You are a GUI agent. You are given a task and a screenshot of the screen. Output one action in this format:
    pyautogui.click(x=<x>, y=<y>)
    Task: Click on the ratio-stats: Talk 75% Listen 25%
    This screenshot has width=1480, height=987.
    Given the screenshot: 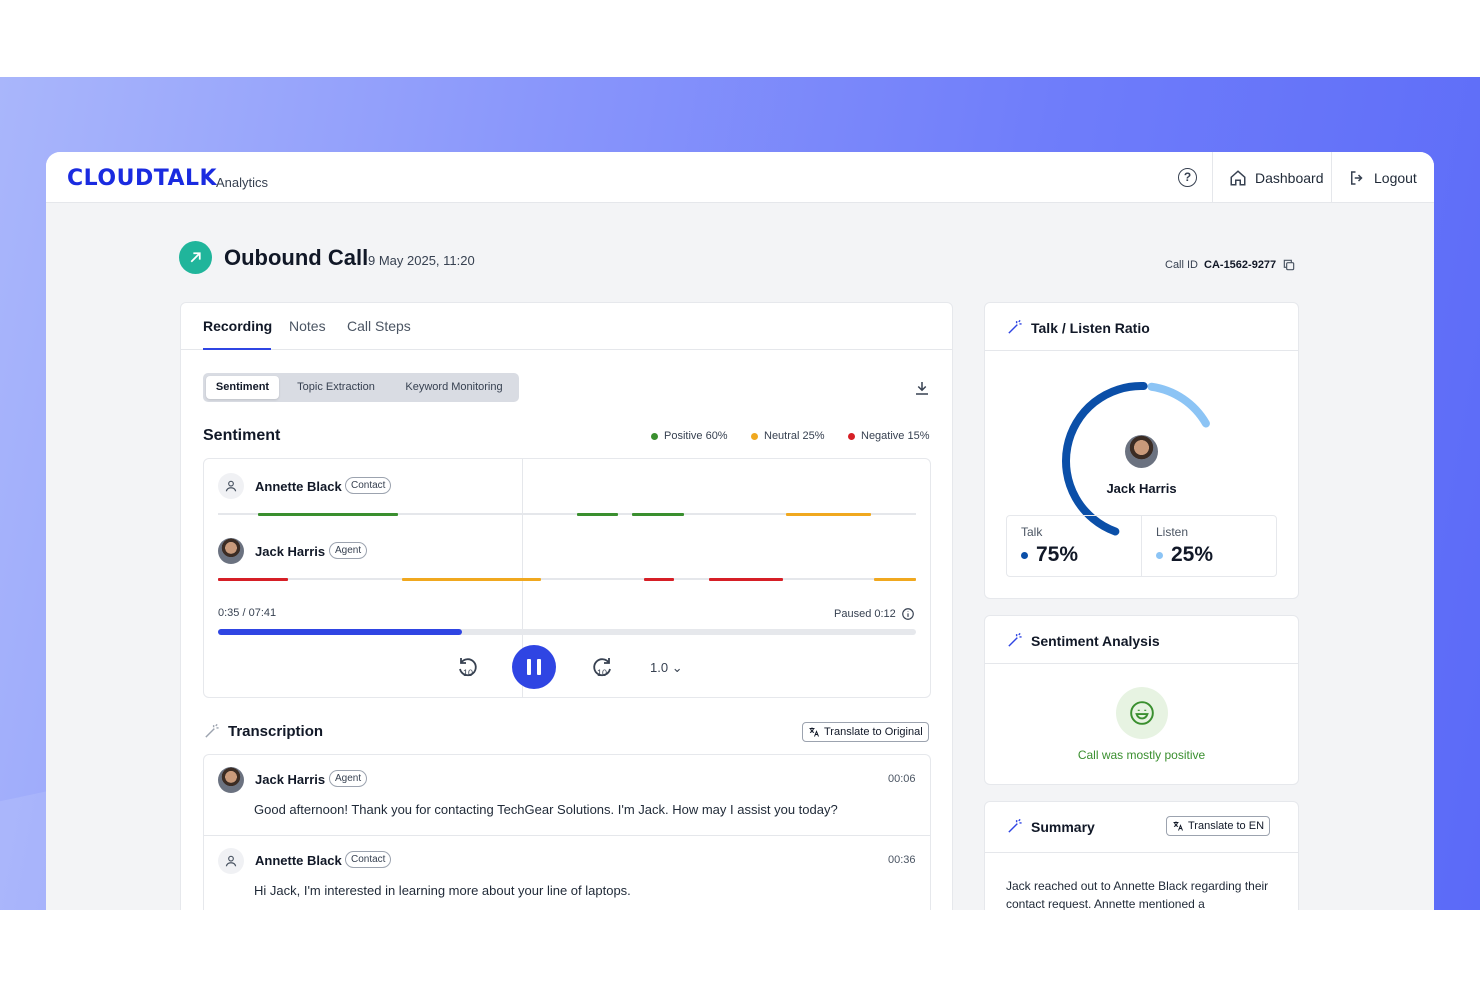 What is the action you would take?
    pyautogui.click(x=1141, y=546)
    